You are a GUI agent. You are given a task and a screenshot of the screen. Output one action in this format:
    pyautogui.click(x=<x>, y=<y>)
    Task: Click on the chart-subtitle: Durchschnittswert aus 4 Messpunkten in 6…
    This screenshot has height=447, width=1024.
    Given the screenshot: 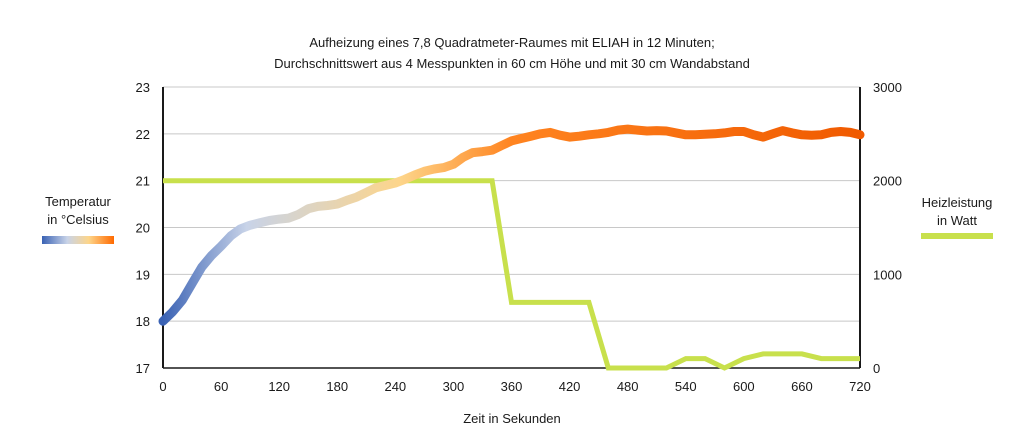 What is the action you would take?
    pyautogui.click(x=512, y=63)
    